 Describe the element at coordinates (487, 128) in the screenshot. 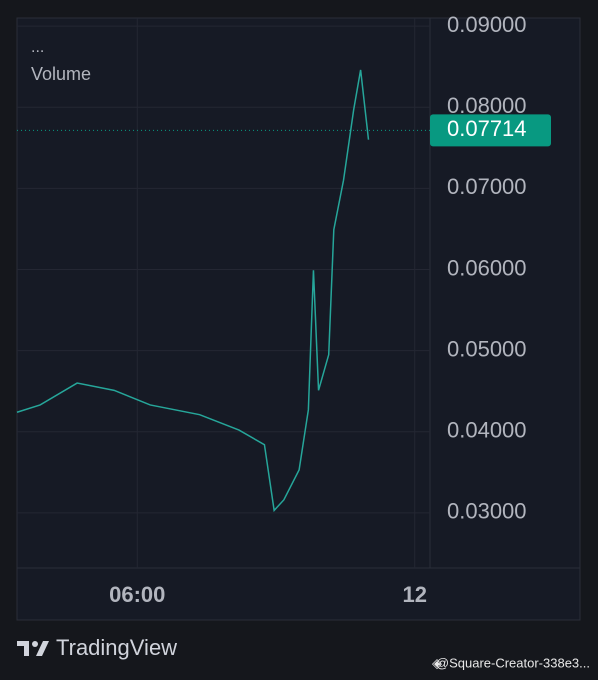

I see `last-price-label: 0.07714` at that location.